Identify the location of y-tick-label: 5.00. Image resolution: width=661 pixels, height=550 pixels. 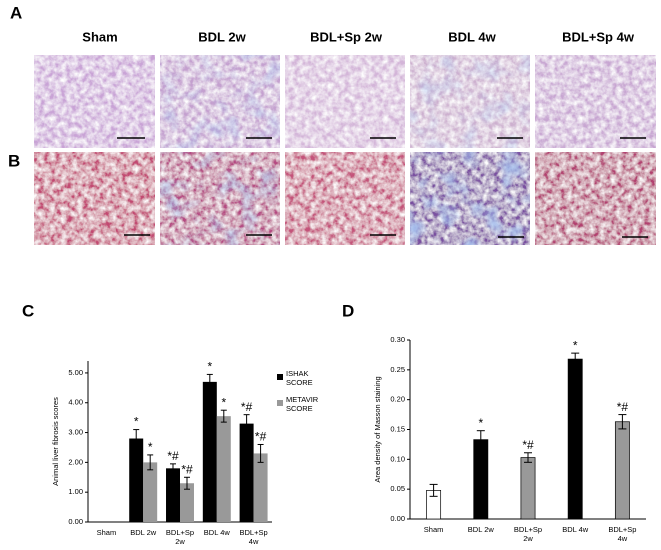
(75, 372).